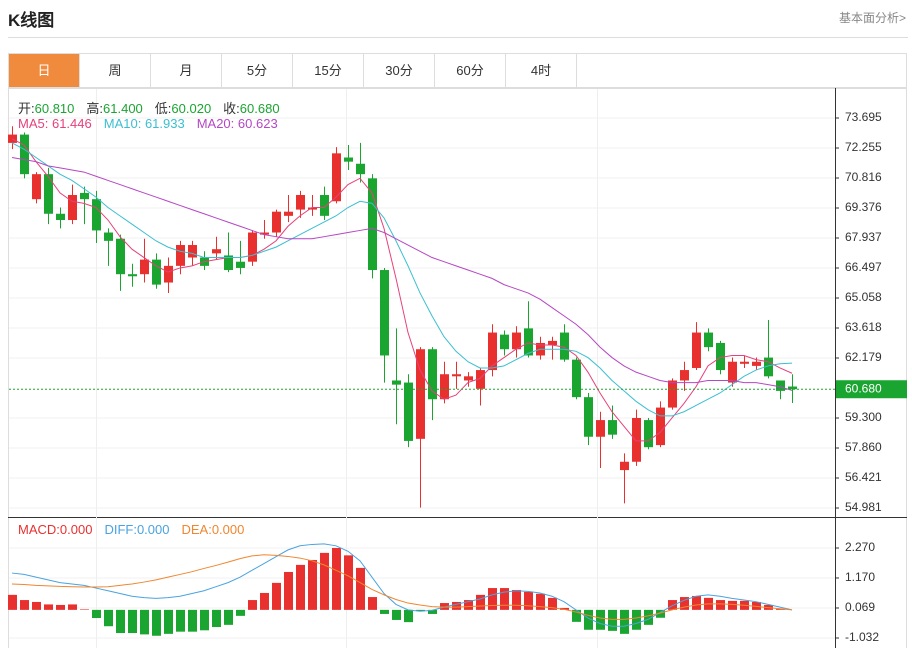 This screenshot has width=912, height=648. I want to click on quote-item: 高:61.400, so click(114, 108).